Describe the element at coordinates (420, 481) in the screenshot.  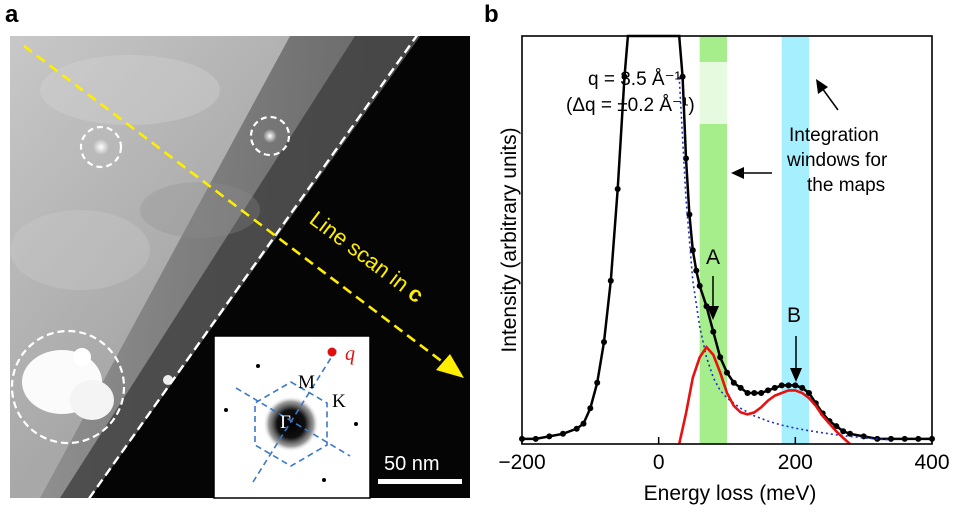
I see `scale-bar-line` at that location.